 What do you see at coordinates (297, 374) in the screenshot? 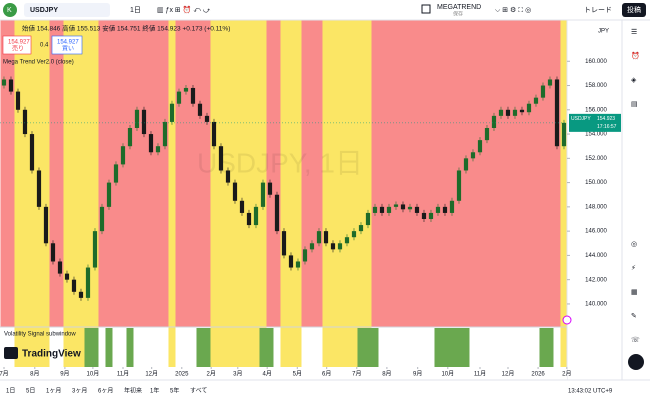
I see `x-tick-label: 5月` at bounding box center [297, 374].